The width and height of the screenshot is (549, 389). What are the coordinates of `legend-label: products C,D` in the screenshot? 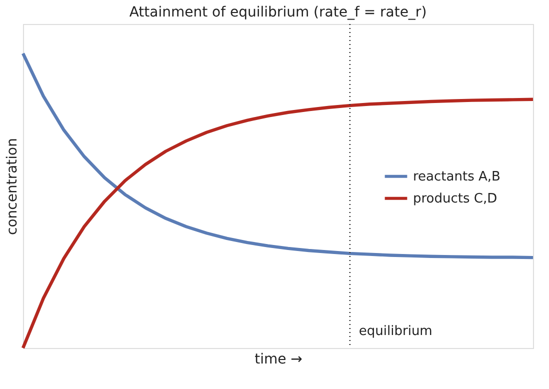 It's located at (455, 198).